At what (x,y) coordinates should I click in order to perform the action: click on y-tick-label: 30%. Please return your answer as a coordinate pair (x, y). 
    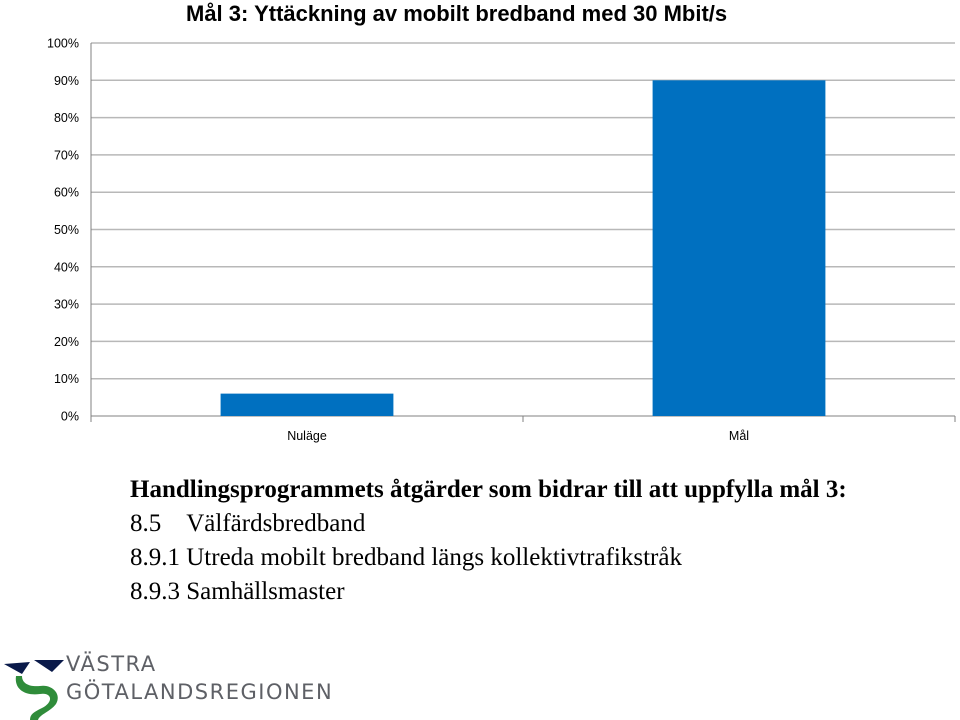
    Looking at the image, I should click on (66, 305).